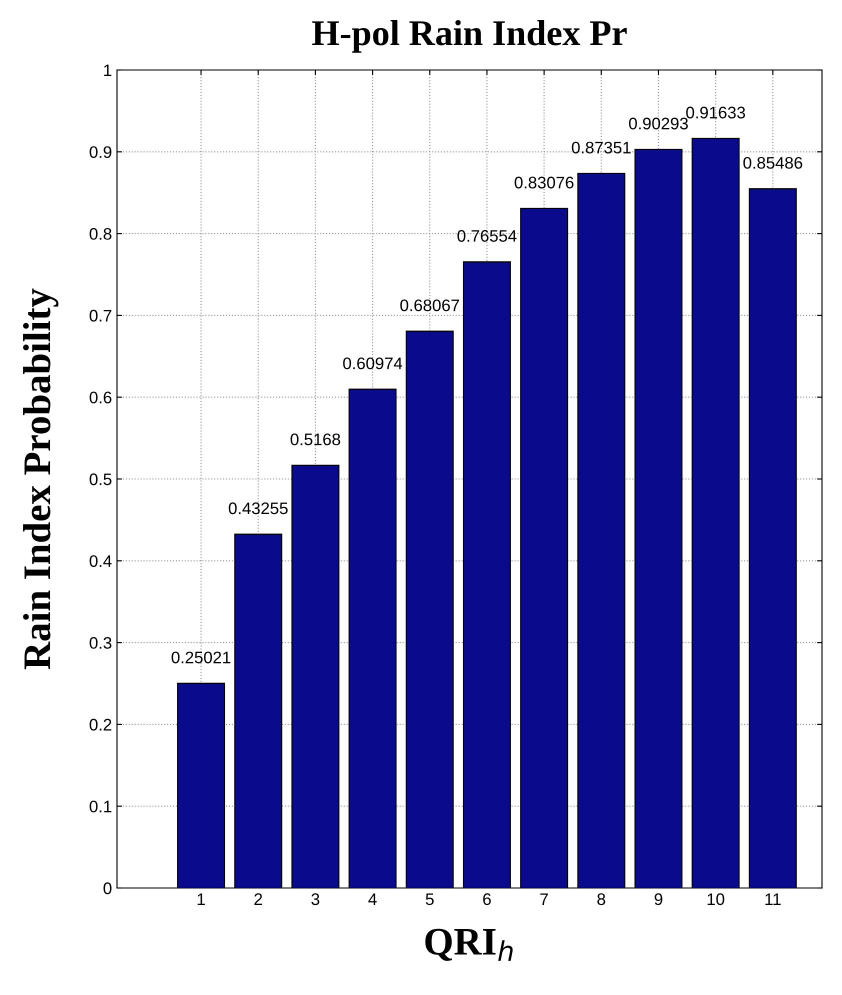 This screenshot has width=842, height=995. I want to click on data-label: 0.60974, so click(372, 363).